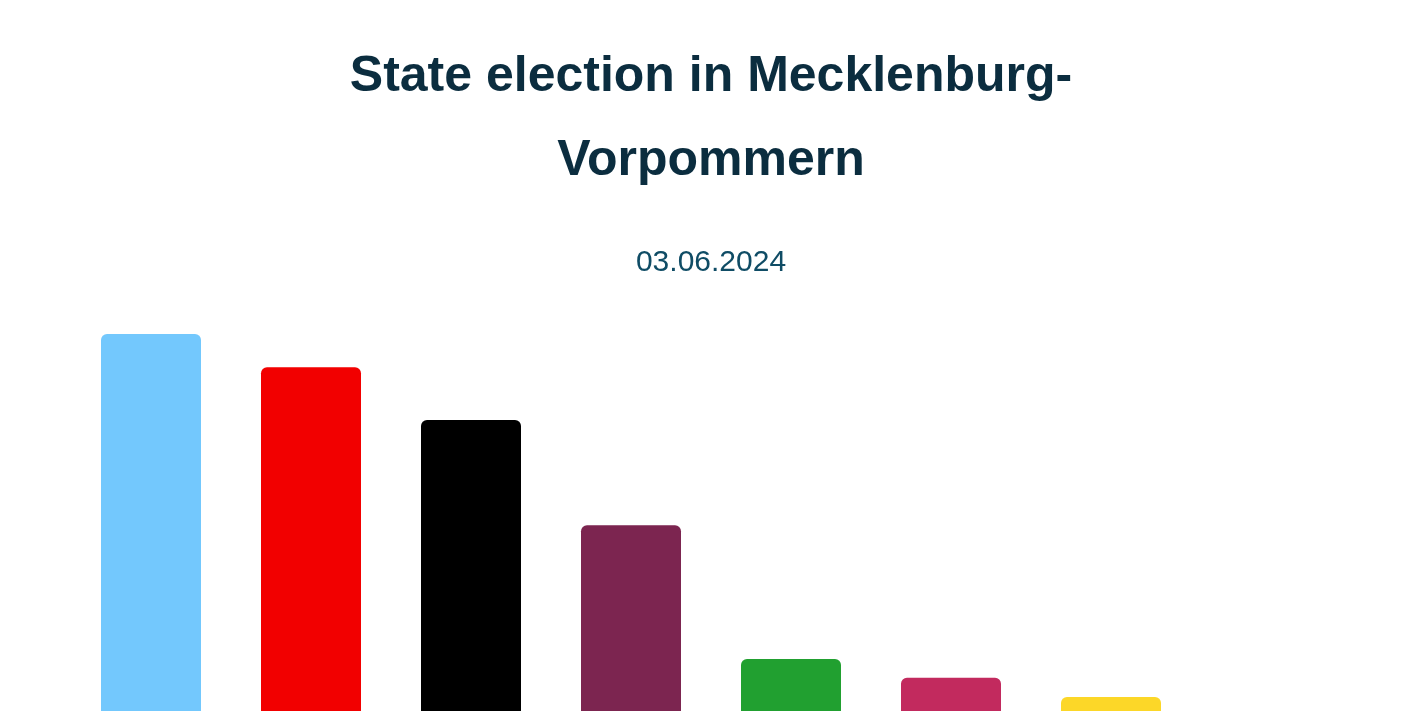  I want to click on chart-title: State election in Mecklenburg- Vorpommern, so click(711, 116).